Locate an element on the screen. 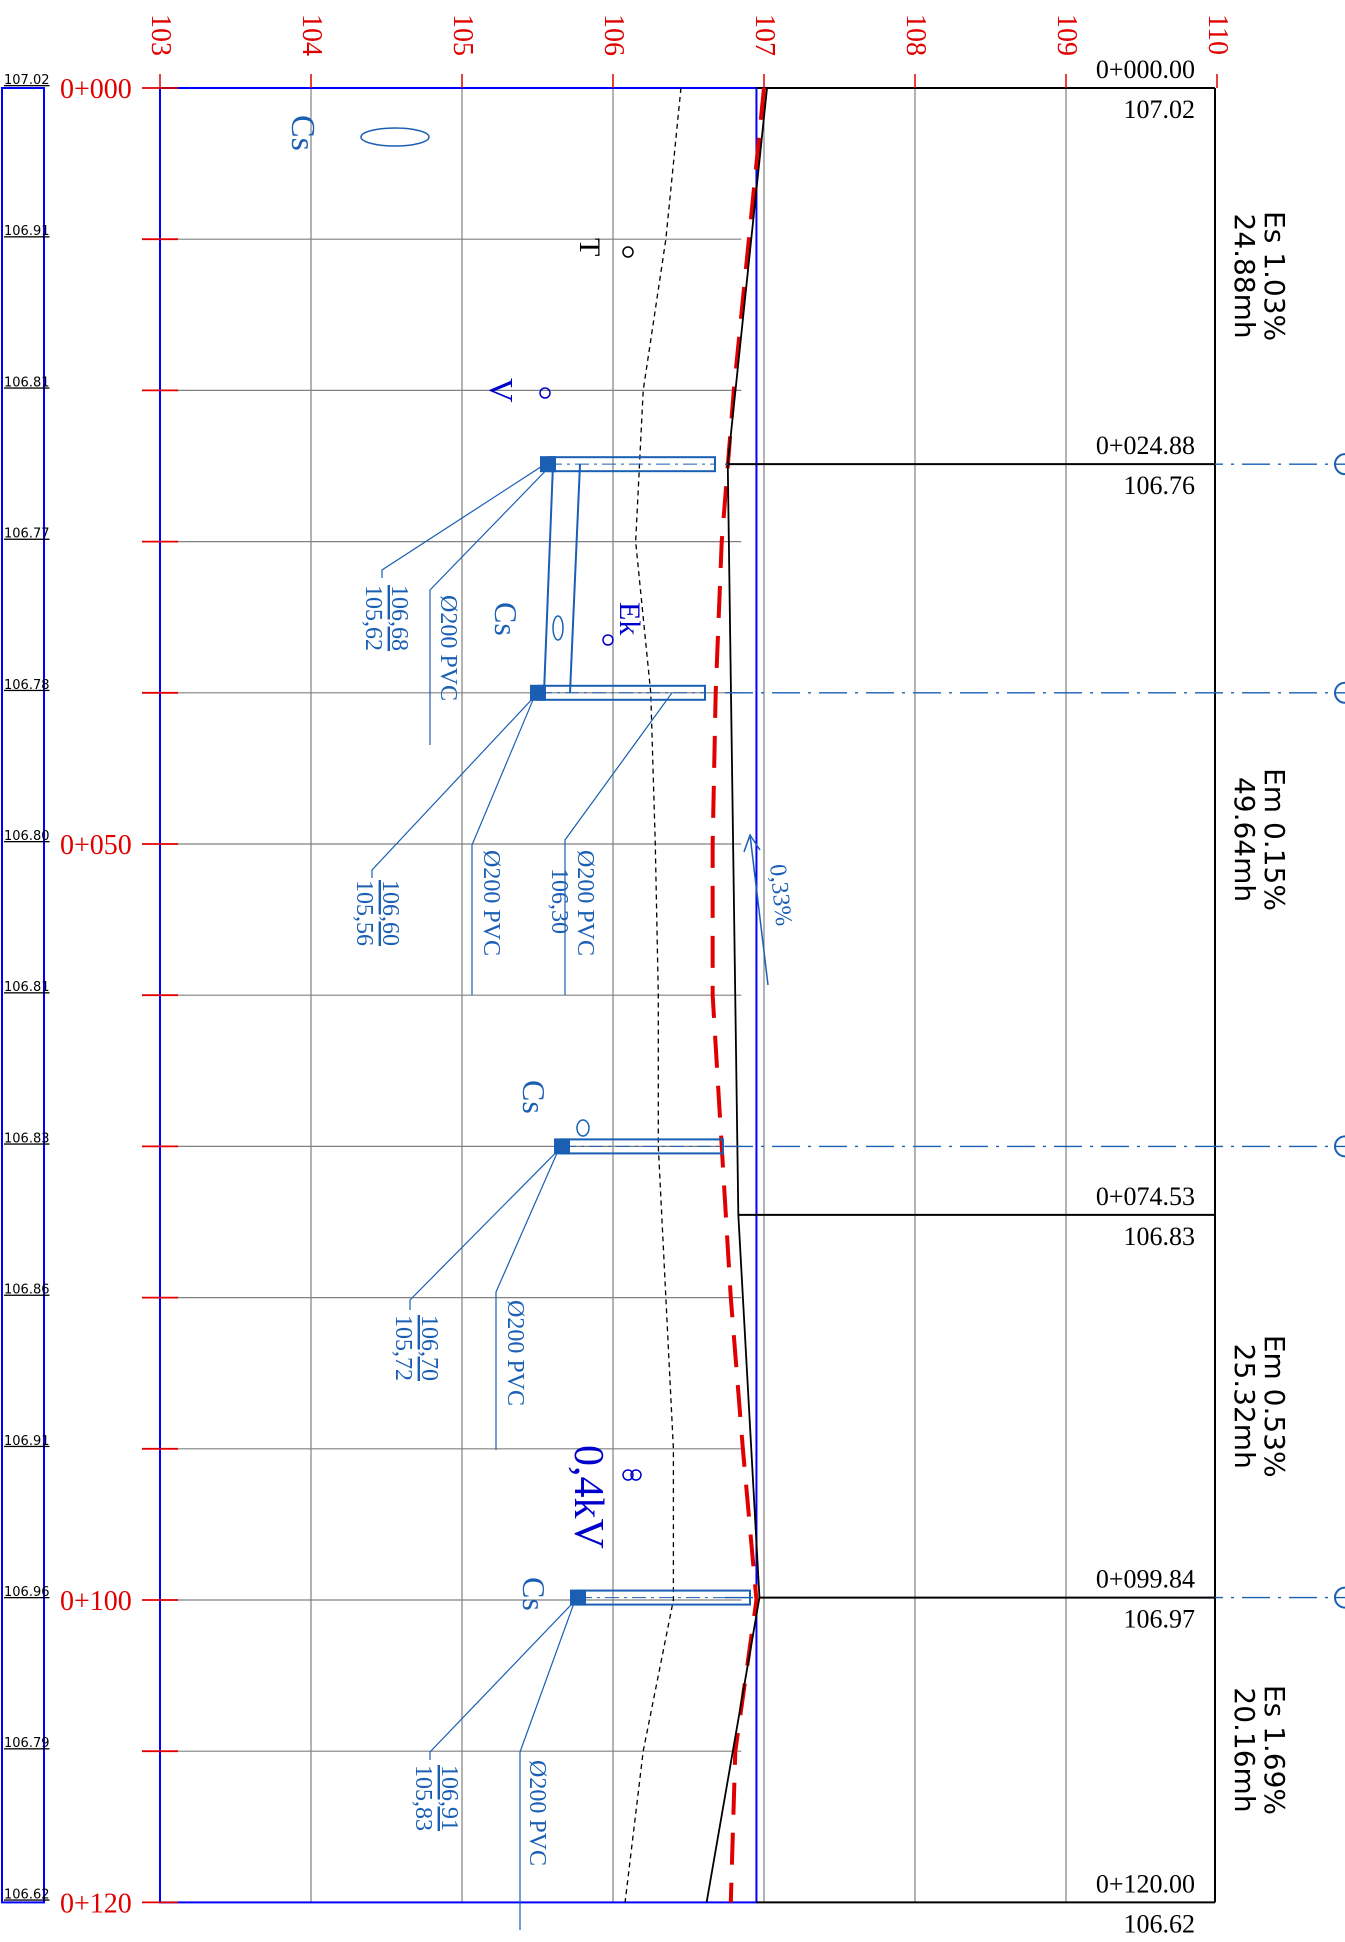  pipe-bottom-level: 105,62 is located at coordinates (373, 618).